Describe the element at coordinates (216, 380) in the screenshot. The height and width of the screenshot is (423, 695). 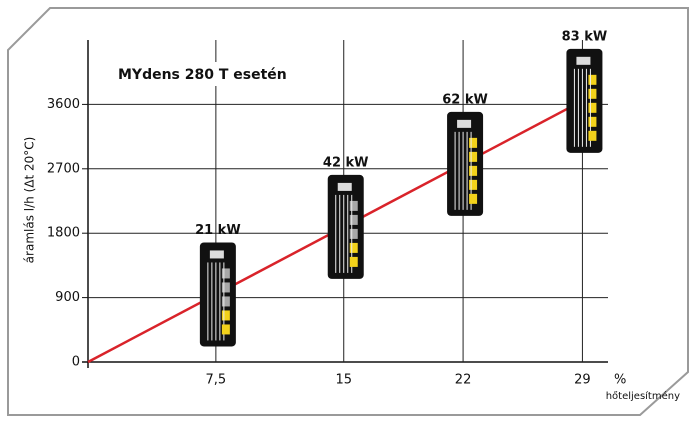
I see `x-tick-label: 7,5` at that location.